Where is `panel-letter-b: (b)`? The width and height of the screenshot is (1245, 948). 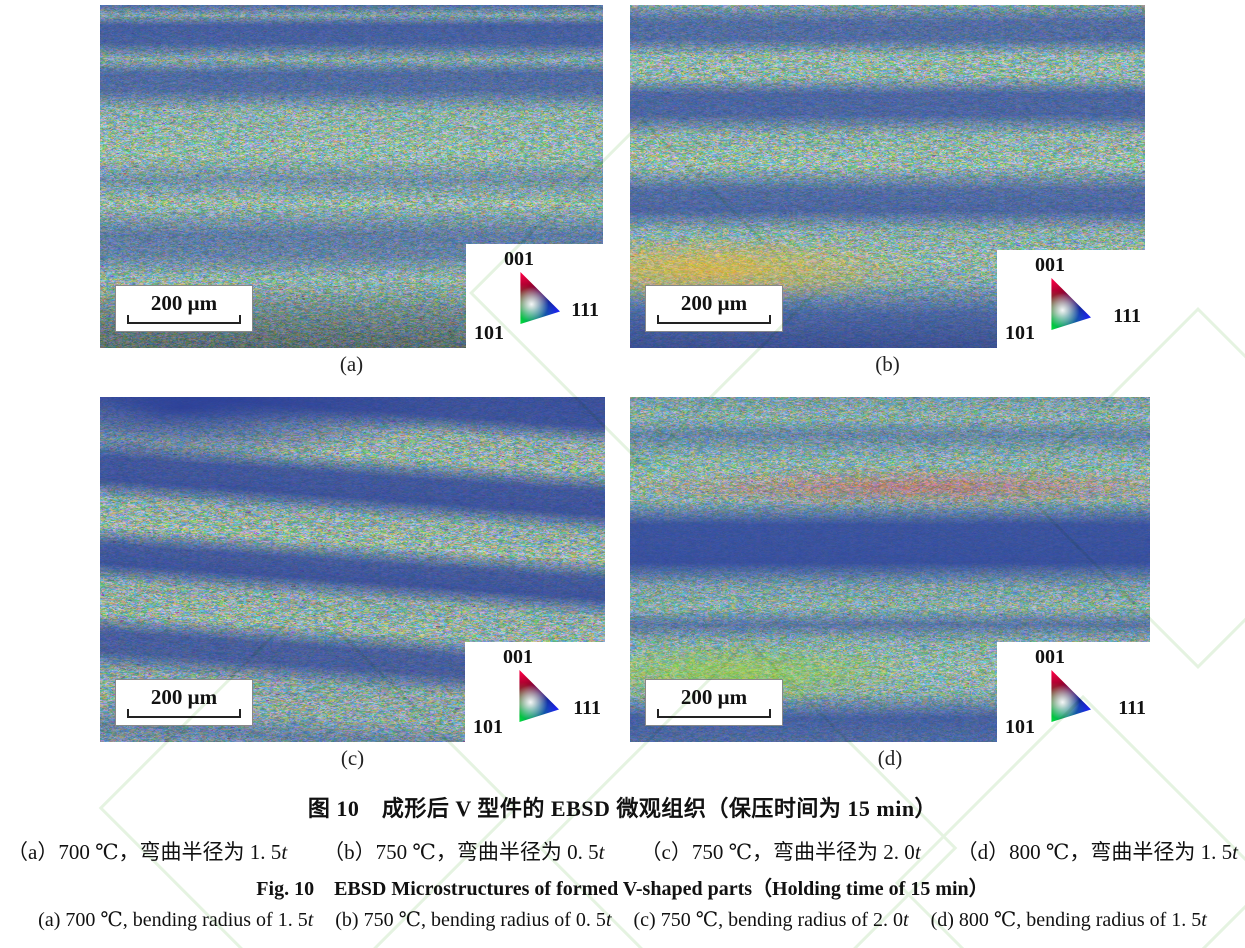
panel-letter-b: (b) is located at coordinates (887, 364).